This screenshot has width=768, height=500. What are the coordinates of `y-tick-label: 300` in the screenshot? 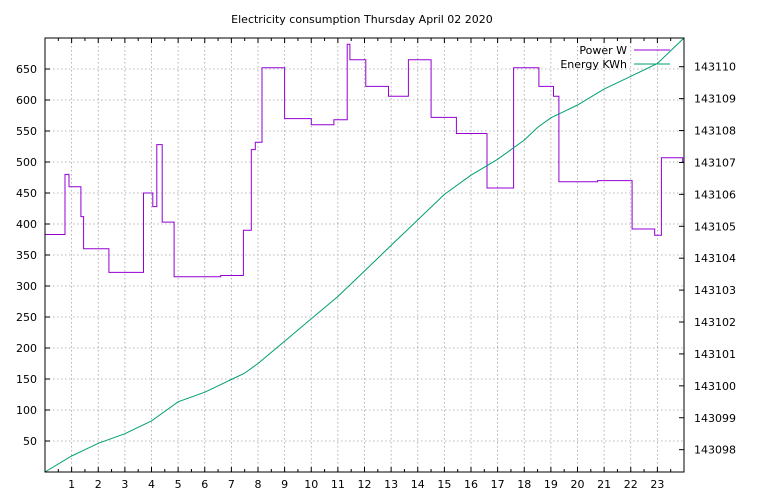 It's located at (26, 286).